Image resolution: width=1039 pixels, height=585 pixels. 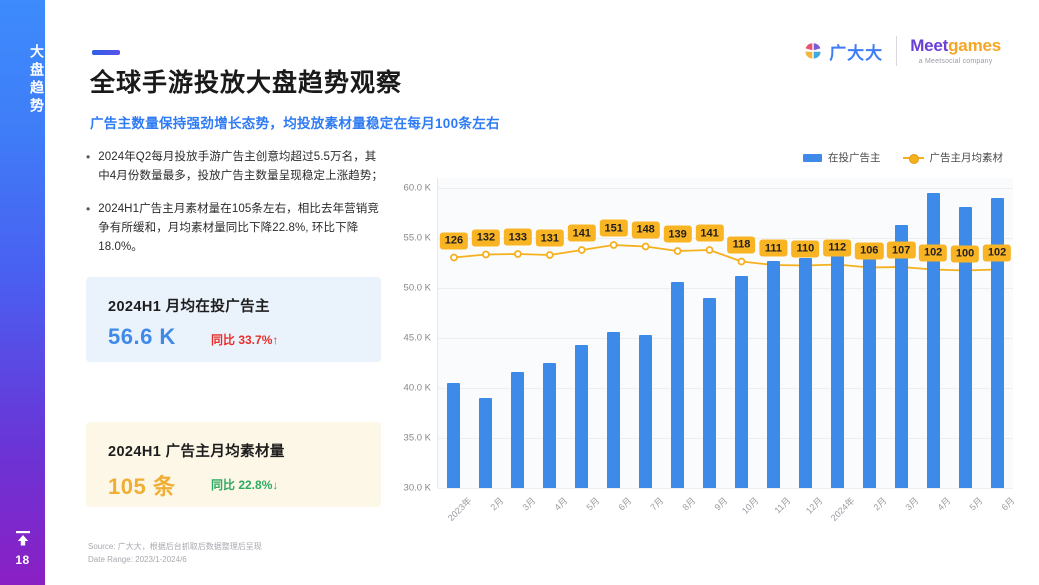 What do you see at coordinates (837, 247) in the screenshot?
I see `data-point-label: 112` at bounding box center [837, 247].